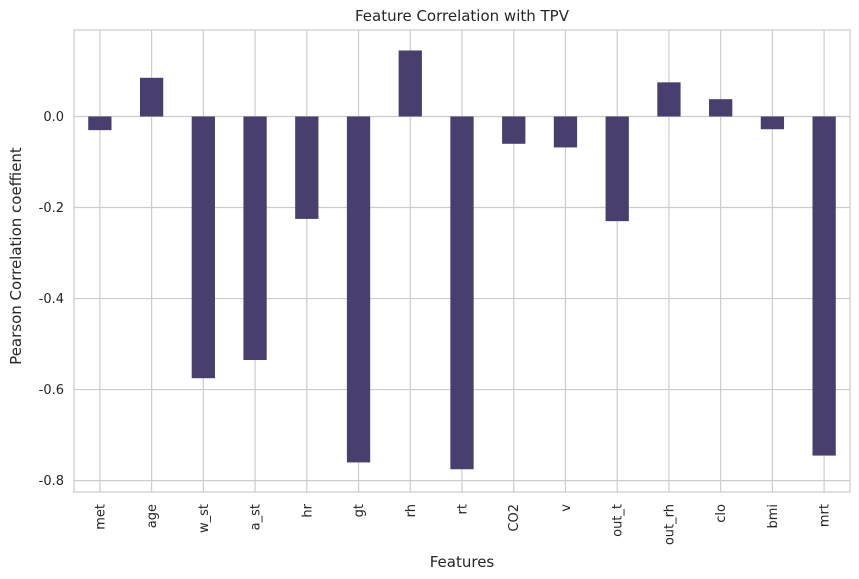 The height and width of the screenshot is (579, 859). Describe the element at coordinates (721, 513) in the screenshot. I see `x-tick-label: clo` at that location.